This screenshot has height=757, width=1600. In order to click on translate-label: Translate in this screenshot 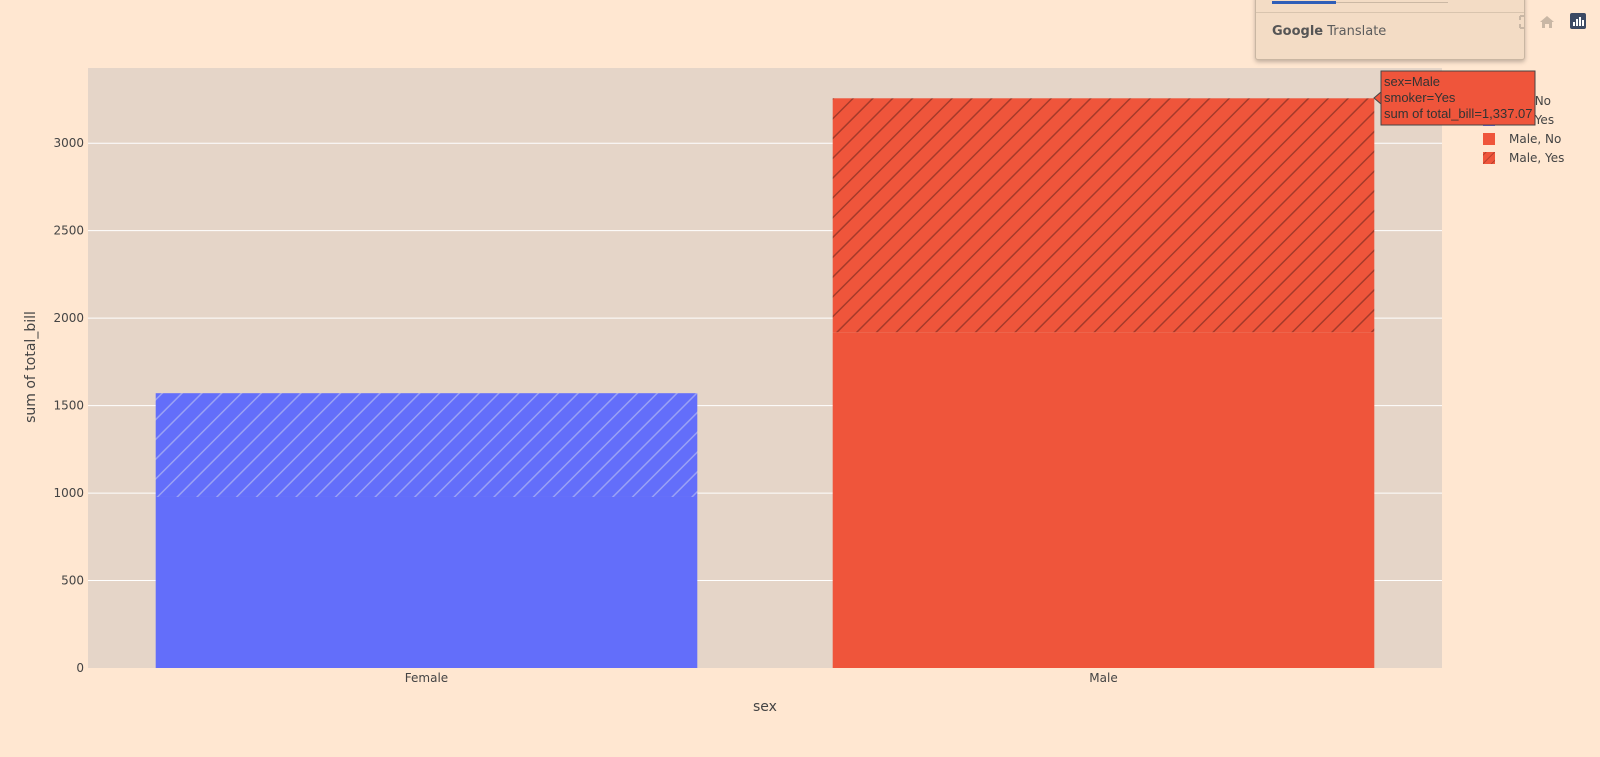, I will do `click(1357, 31)`.